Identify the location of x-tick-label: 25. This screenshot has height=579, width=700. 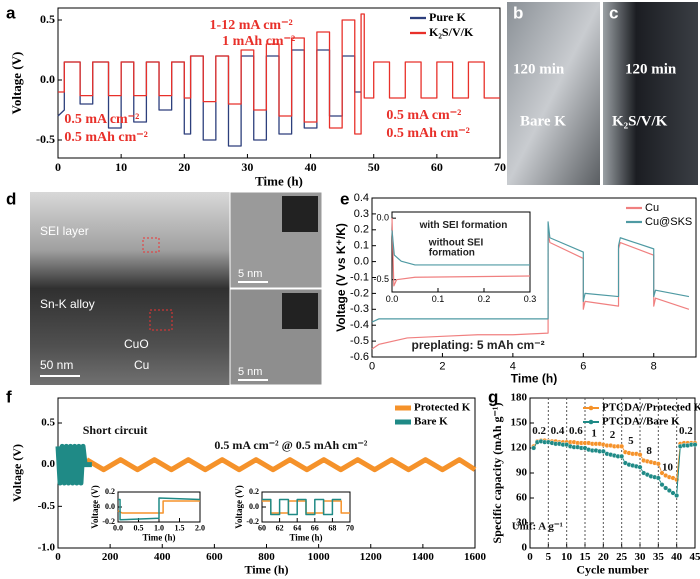
(622, 557).